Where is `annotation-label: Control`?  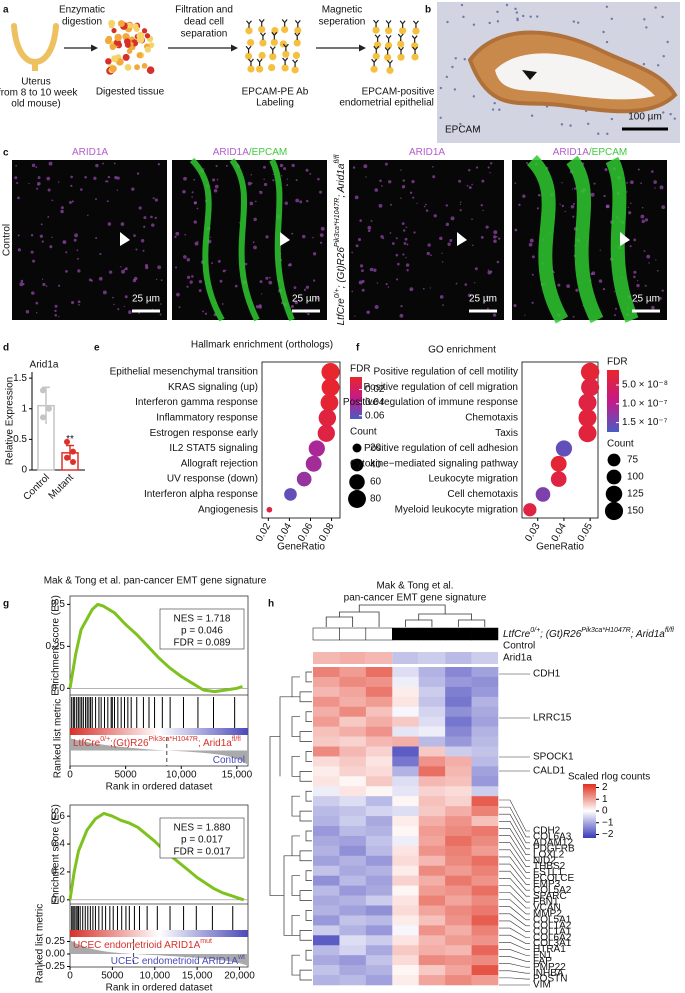
annotation-label: Control is located at coordinates (519, 646).